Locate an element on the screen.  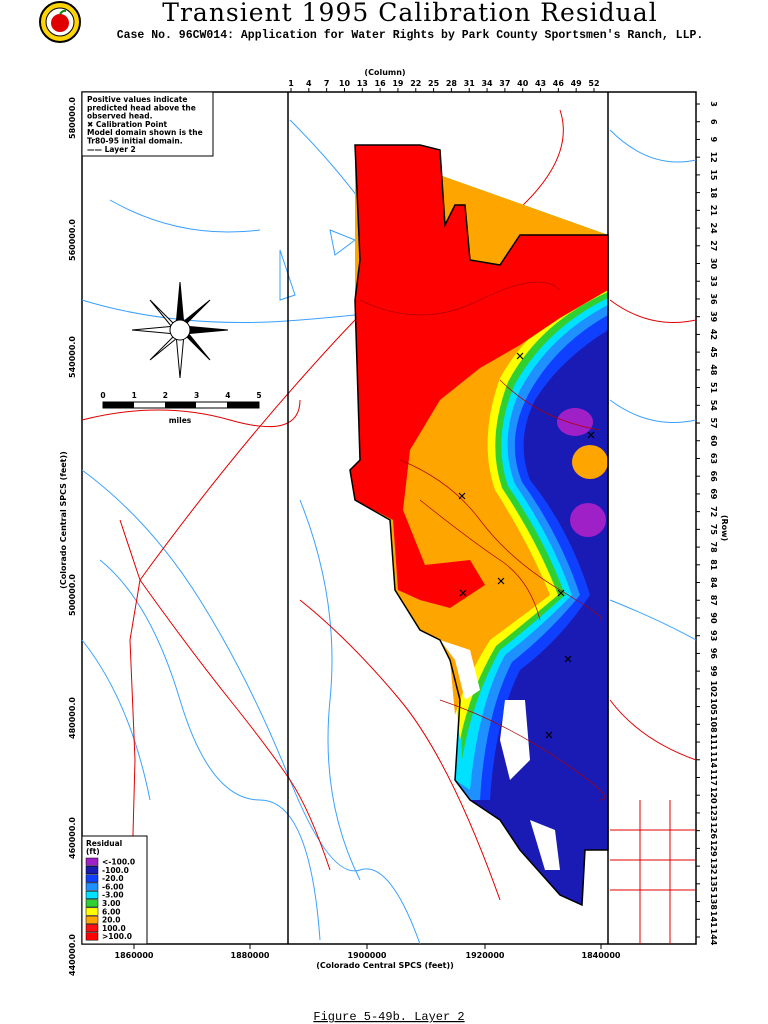
row-tick-label: 144 is located at coordinates (713, 937).